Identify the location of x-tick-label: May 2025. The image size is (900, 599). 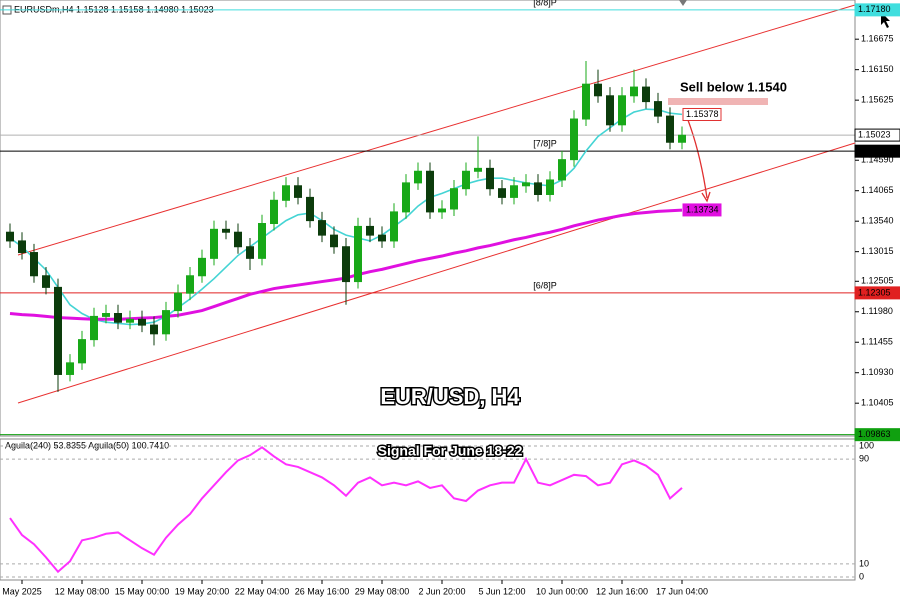
(22, 591).